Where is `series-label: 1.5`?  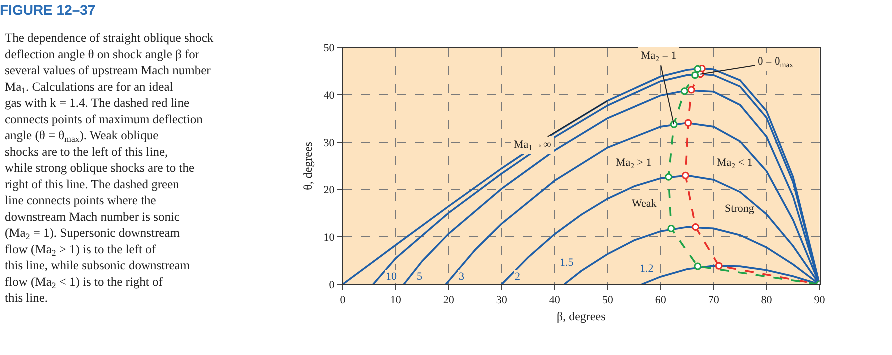 series-label: 1.5 is located at coordinates (567, 263).